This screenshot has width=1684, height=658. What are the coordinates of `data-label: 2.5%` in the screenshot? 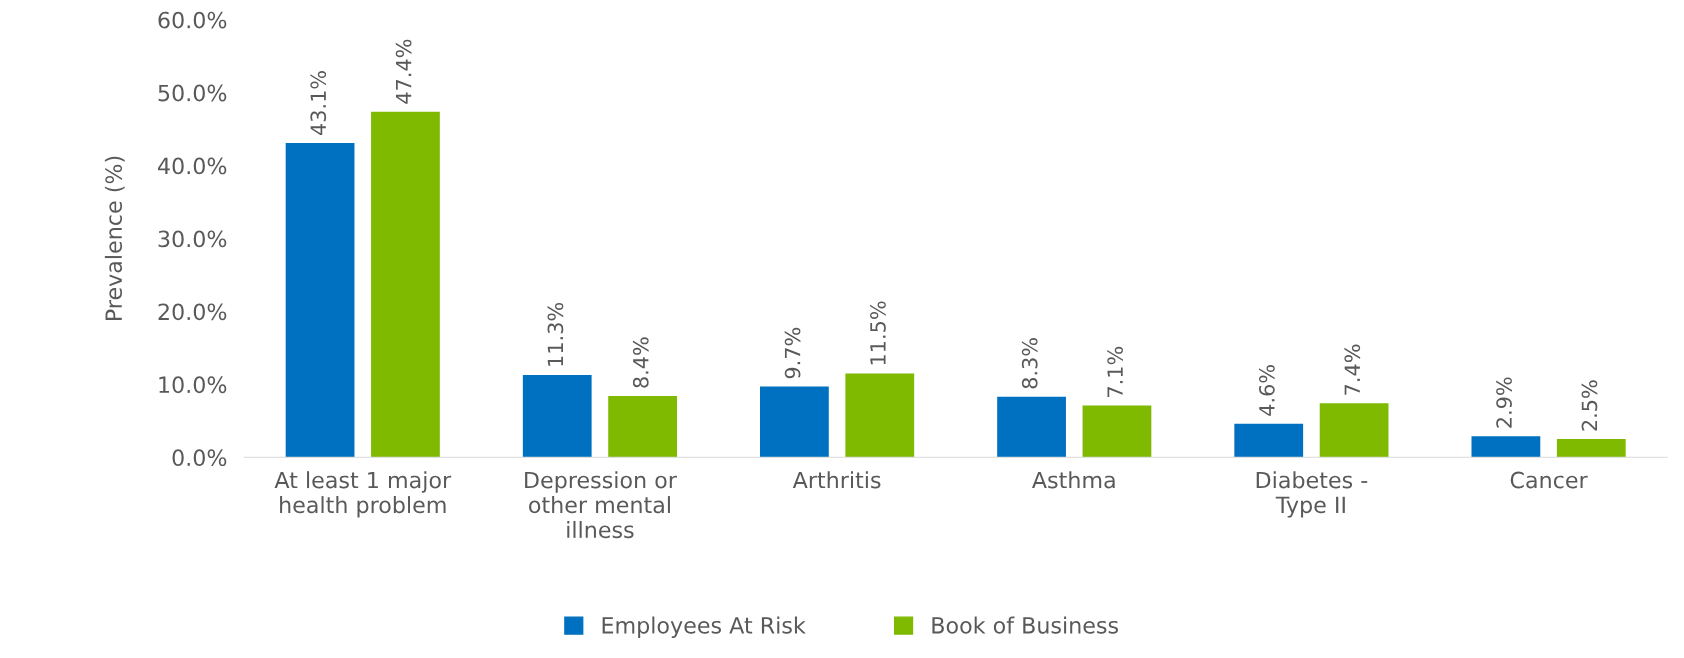 It's located at (1589, 405).